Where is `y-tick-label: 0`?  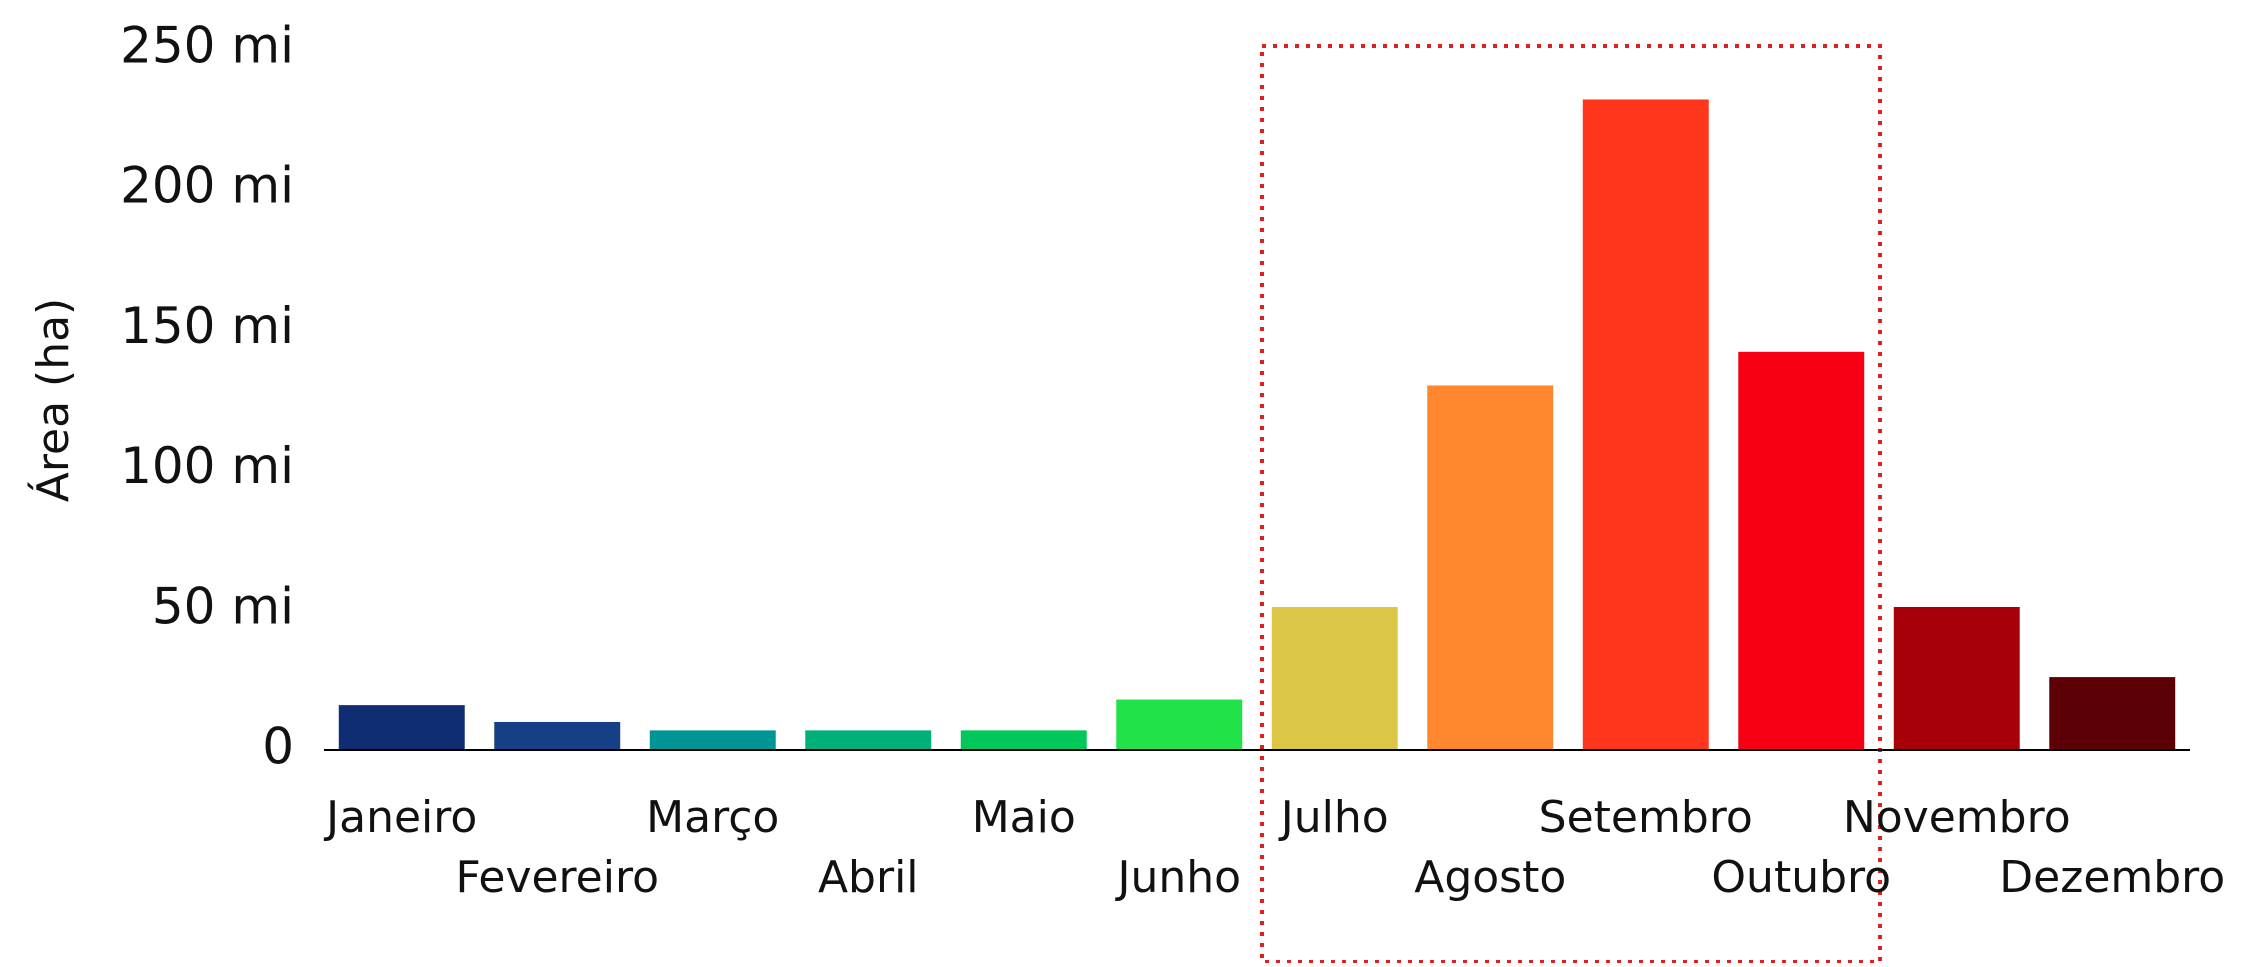
y-tick-label: 0 is located at coordinates (278, 747).